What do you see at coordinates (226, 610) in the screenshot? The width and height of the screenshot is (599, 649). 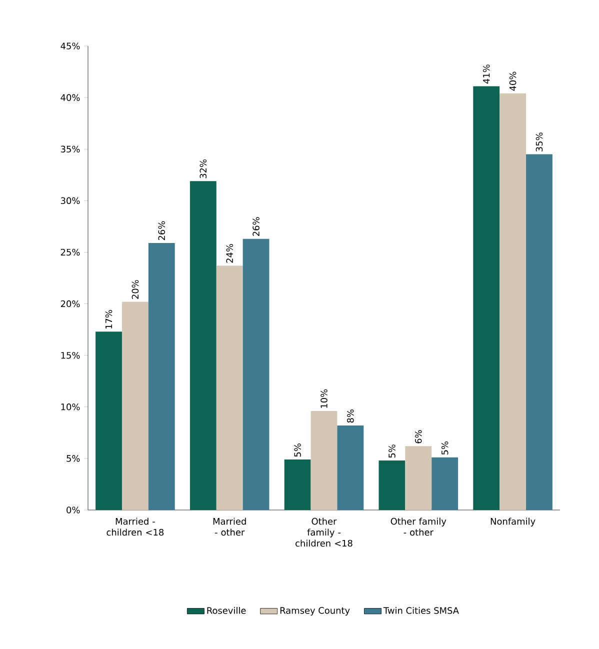 I see `legend-label: Roseville` at bounding box center [226, 610].